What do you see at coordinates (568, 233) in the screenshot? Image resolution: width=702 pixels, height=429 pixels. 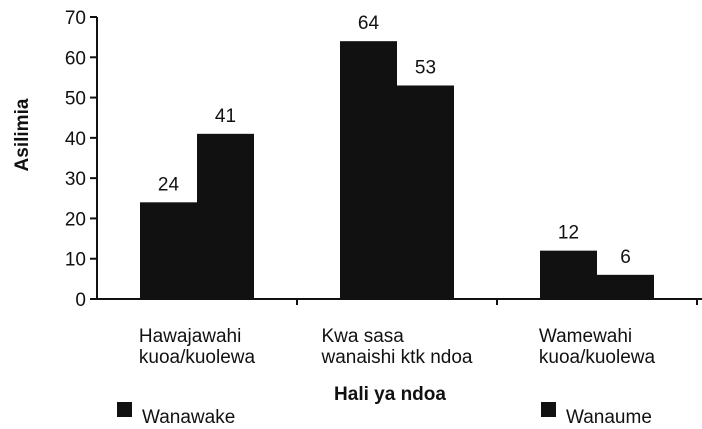 I see `data-label: 12` at bounding box center [568, 233].